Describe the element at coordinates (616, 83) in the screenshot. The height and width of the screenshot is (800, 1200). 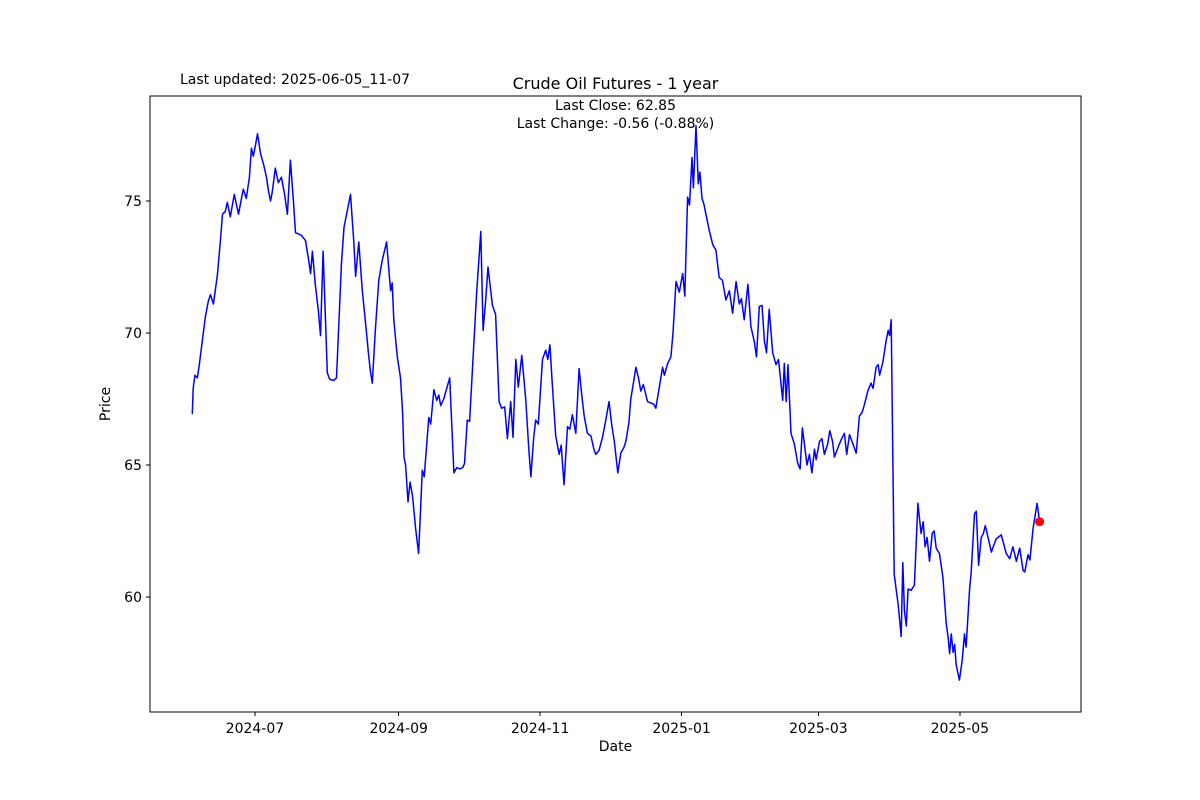
I see `chart-title: Crude Oil Futures - 1 year` at that location.